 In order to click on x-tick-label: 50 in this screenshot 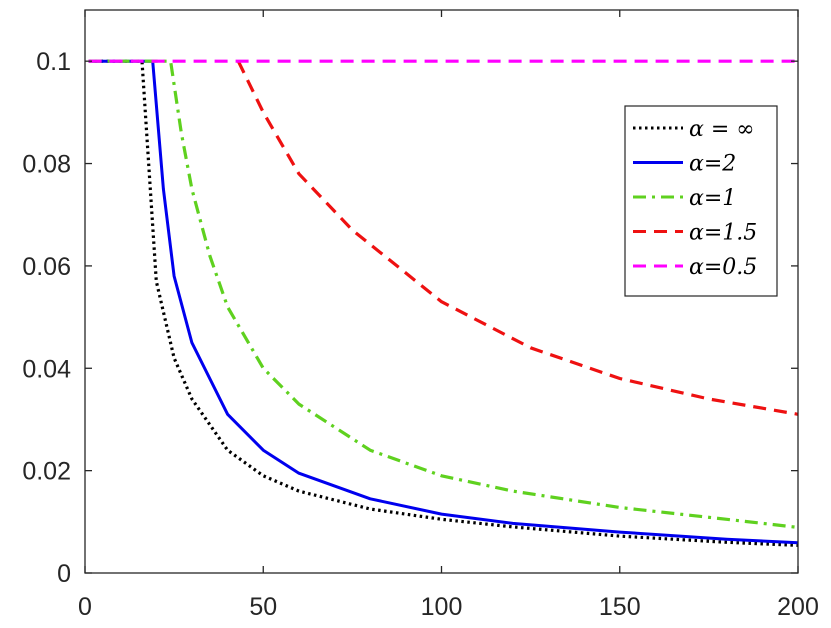, I will do `click(263, 607)`.